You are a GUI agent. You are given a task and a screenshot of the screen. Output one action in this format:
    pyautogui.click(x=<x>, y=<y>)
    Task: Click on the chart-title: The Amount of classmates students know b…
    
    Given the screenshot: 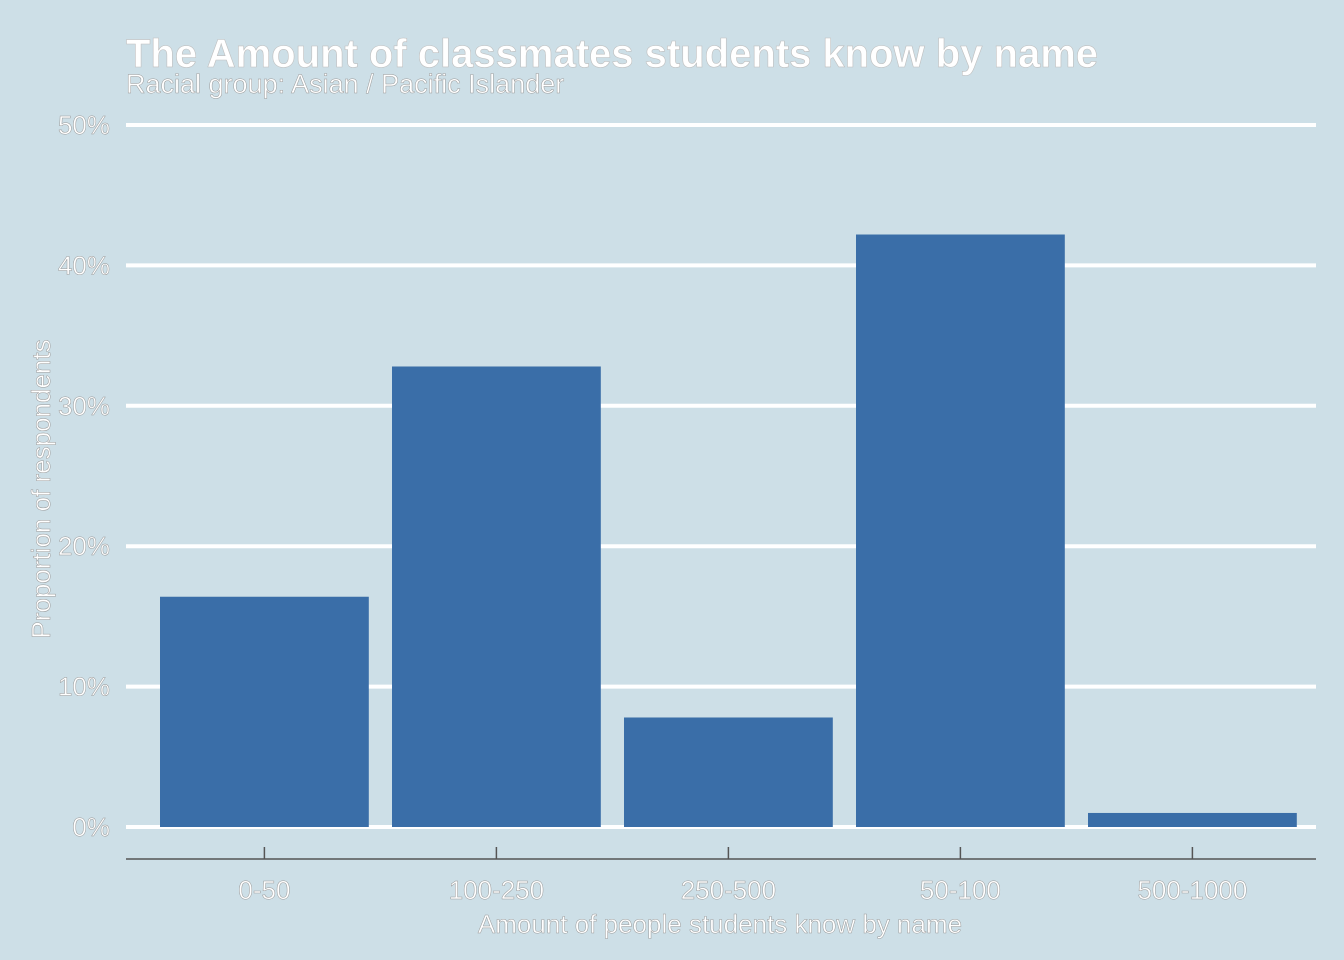 What is the action you would take?
    pyautogui.click(x=612, y=54)
    